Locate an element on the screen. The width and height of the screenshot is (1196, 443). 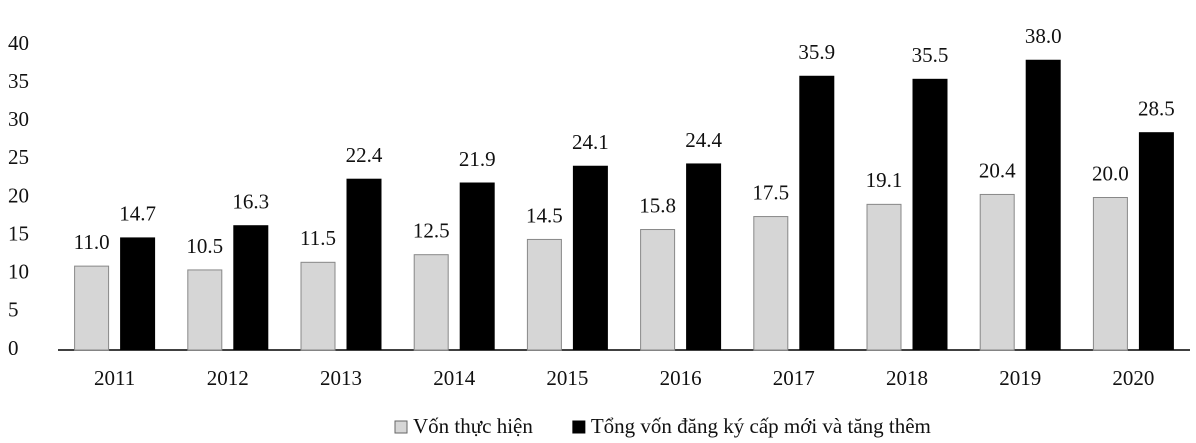
value-label: 11.0 is located at coordinates (92, 242).